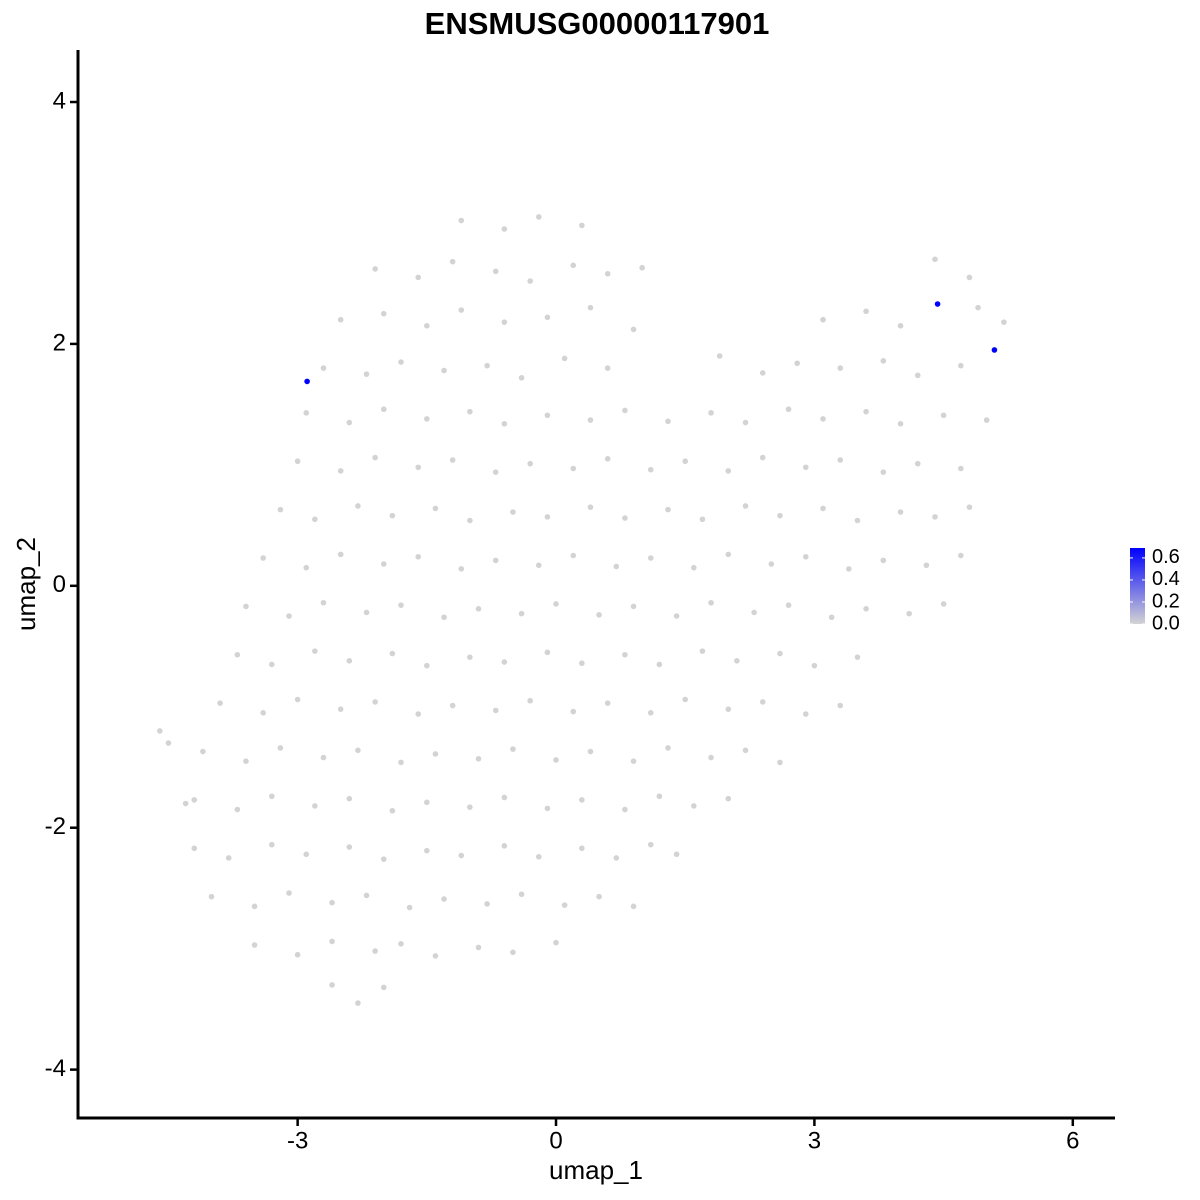  Describe the element at coordinates (1166, 601) in the screenshot. I see `colorbar-label: 0.2` at that location.